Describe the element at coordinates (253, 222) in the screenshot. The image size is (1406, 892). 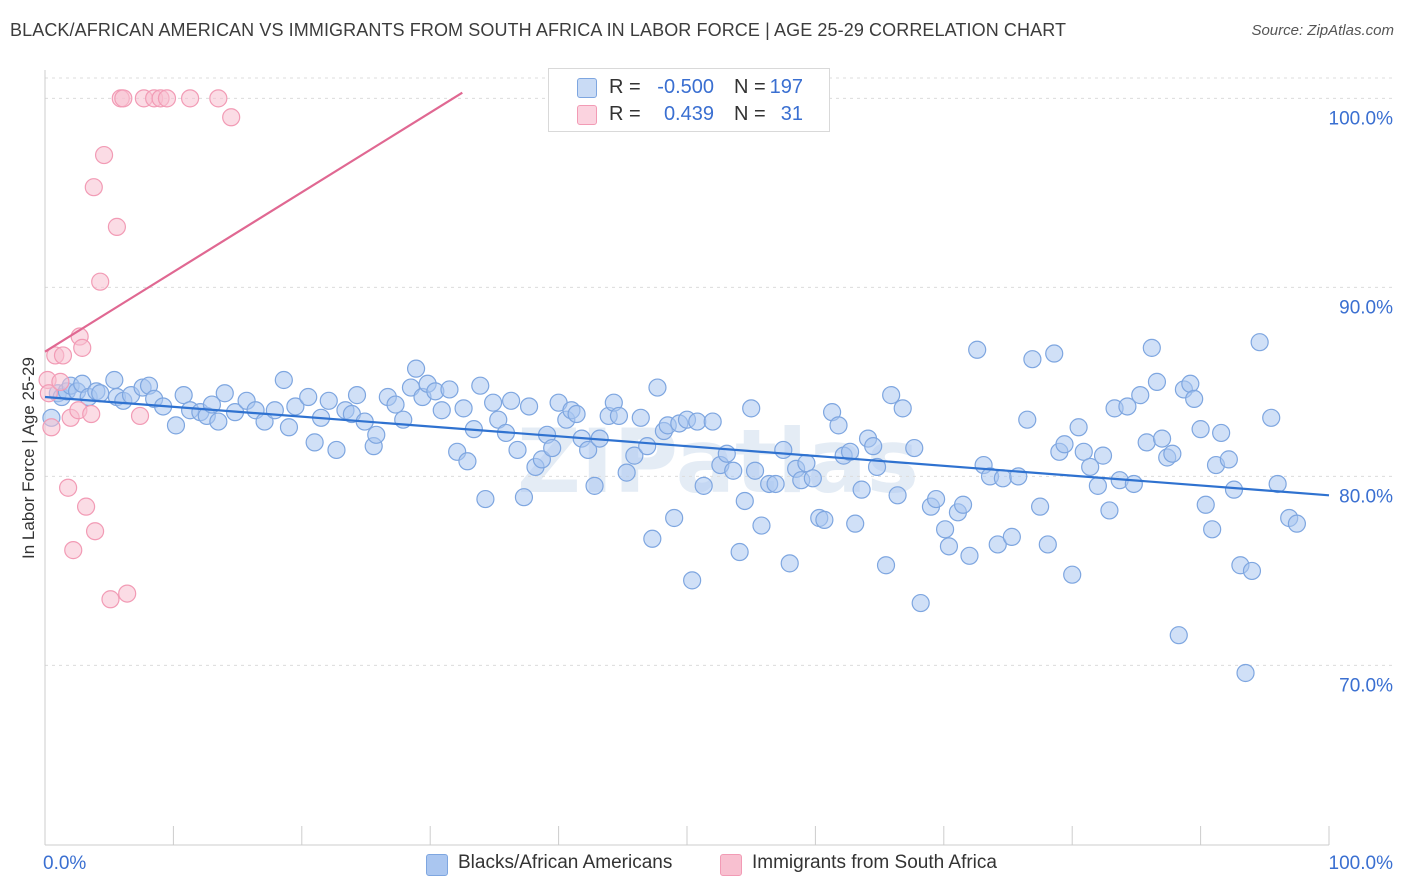
I see `immigrants-trend-line` at that location.